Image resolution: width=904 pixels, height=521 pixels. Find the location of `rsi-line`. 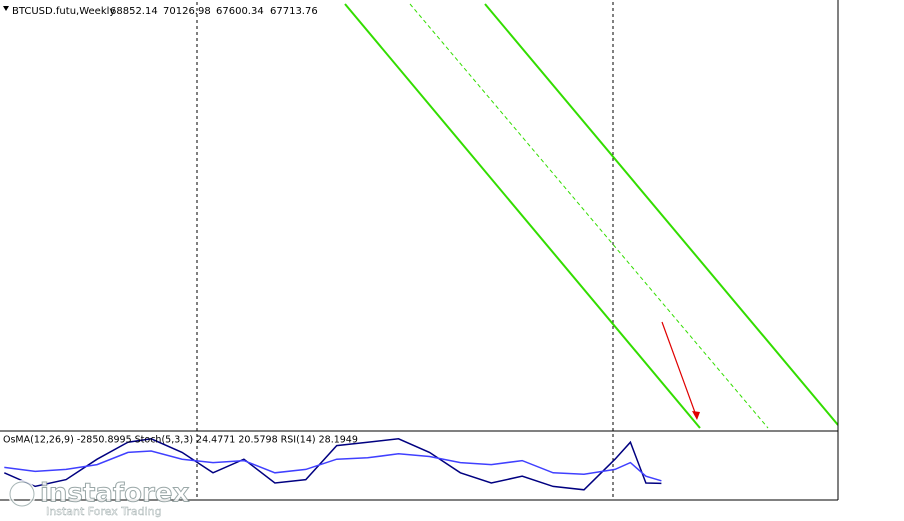

rsi-line is located at coordinates (333, 466).